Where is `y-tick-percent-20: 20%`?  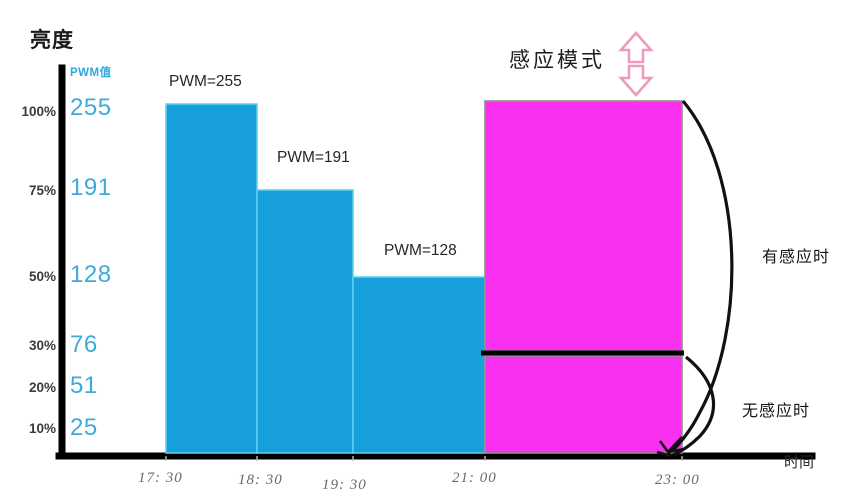 y-tick-percent-20: 20% is located at coordinates (42, 387).